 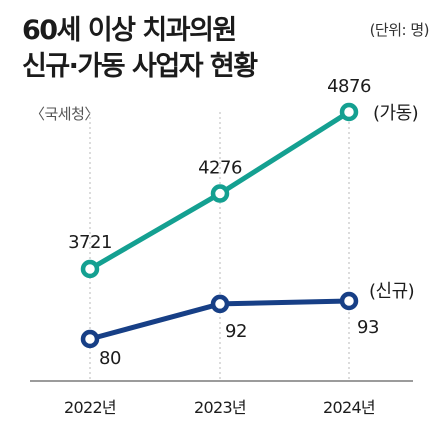 I want to click on x-tick-label-2: 2024년, so click(x=349, y=407).